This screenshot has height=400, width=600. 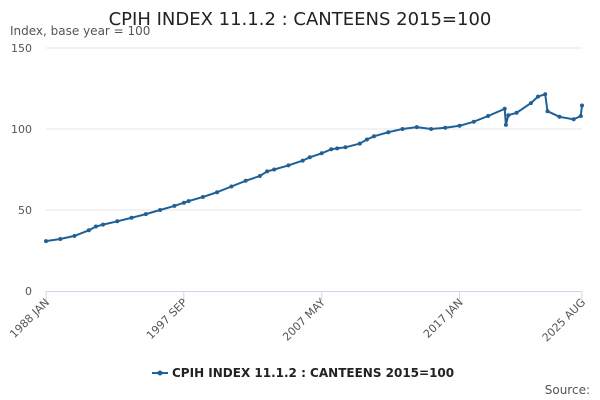 What do you see at coordinates (21, 48) in the screenshot?
I see `y-tick-label: 150` at bounding box center [21, 48].